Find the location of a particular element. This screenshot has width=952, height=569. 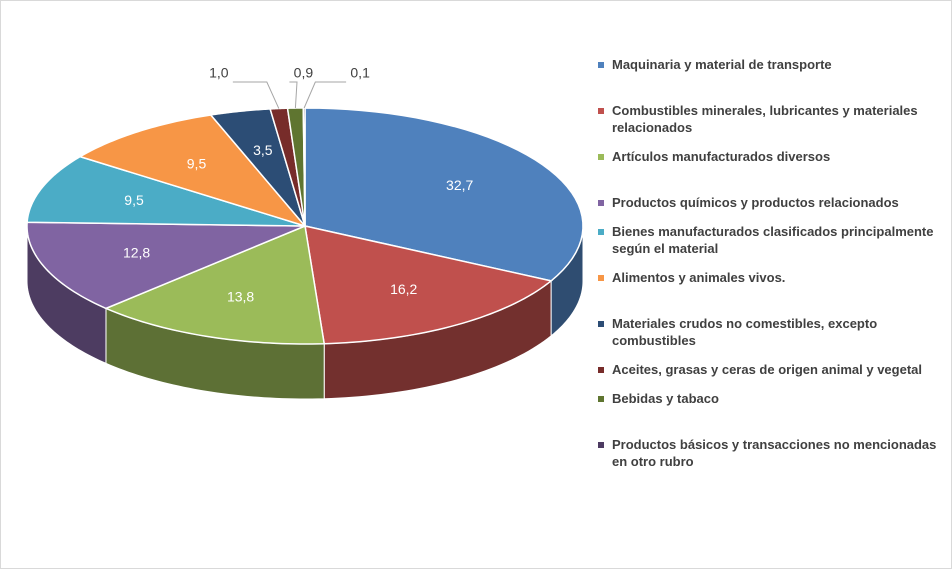

data-label: 13,8 is located at coordinates (240, 296).